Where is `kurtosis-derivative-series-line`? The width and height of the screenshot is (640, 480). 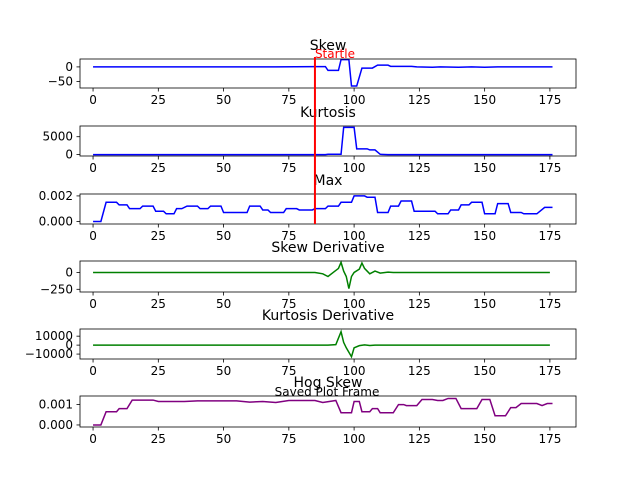
kurtosis-derivative-series-line is located at coordinates (321, 344).